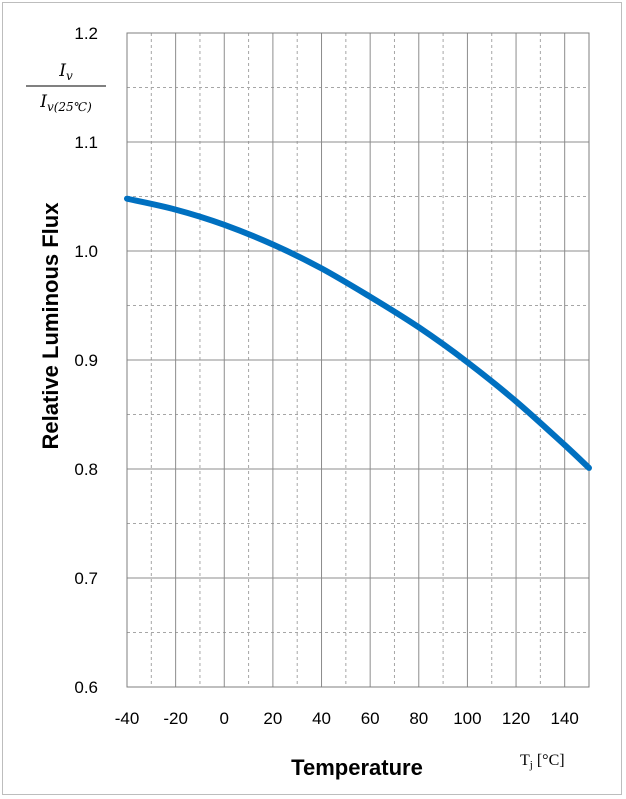  What do you see at coordinates (564, 718) in the screenshot?
I see `x-tick-label: 140` at bounding box center [564, 718].